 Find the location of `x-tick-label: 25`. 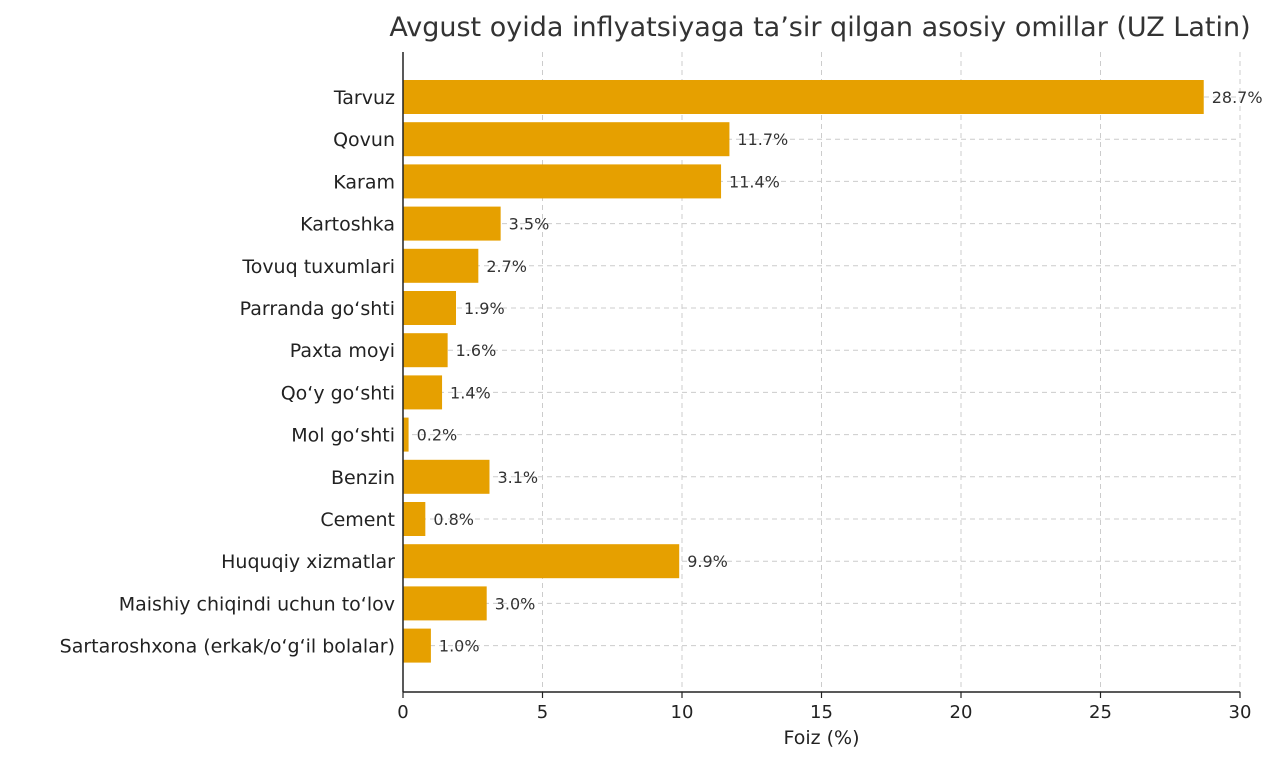

x-tick-label: 25 is located at coordinates (1100, 712).